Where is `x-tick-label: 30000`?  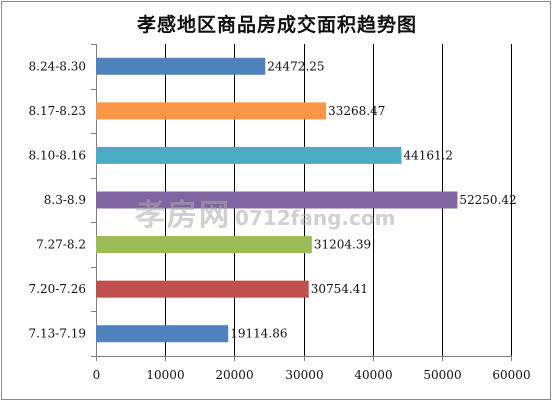 x-tick-label: 30000 is located at coordinates (304, 375).